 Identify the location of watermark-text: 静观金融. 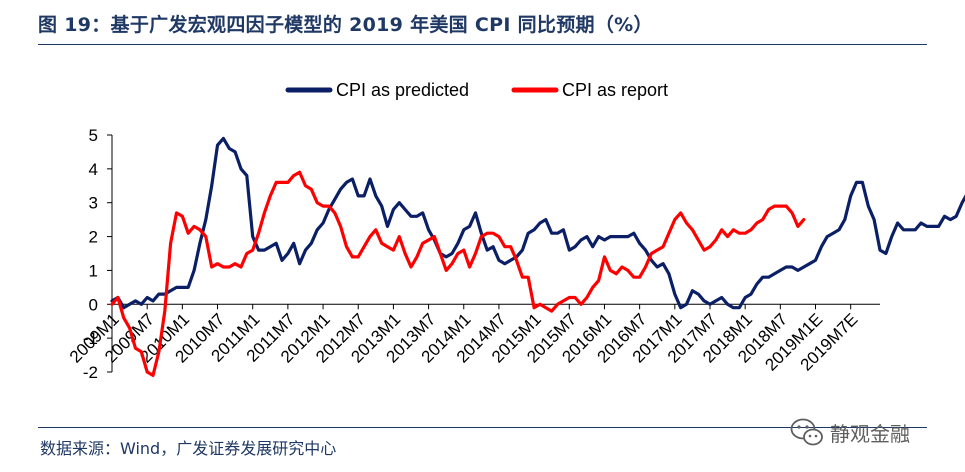
(870, 433).